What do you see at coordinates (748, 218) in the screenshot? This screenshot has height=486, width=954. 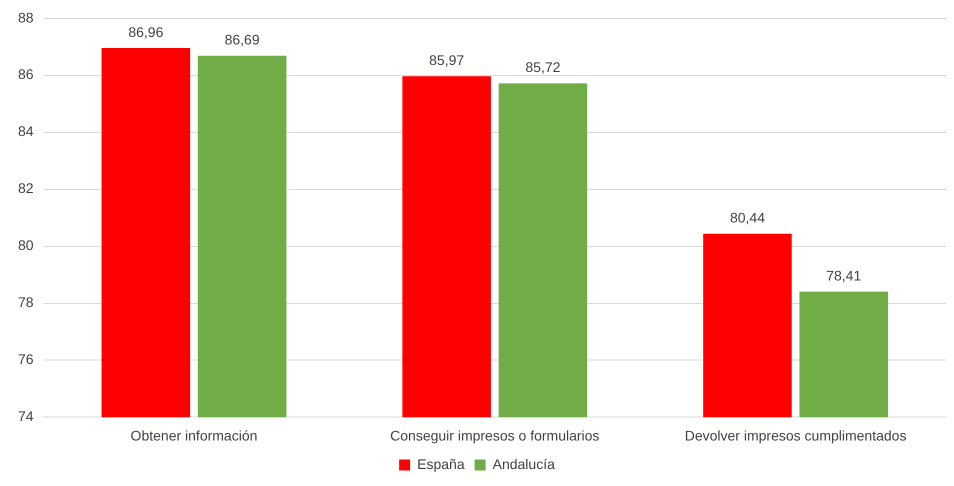 I see `data-label: 80,44` at bounding box center [748, 218].